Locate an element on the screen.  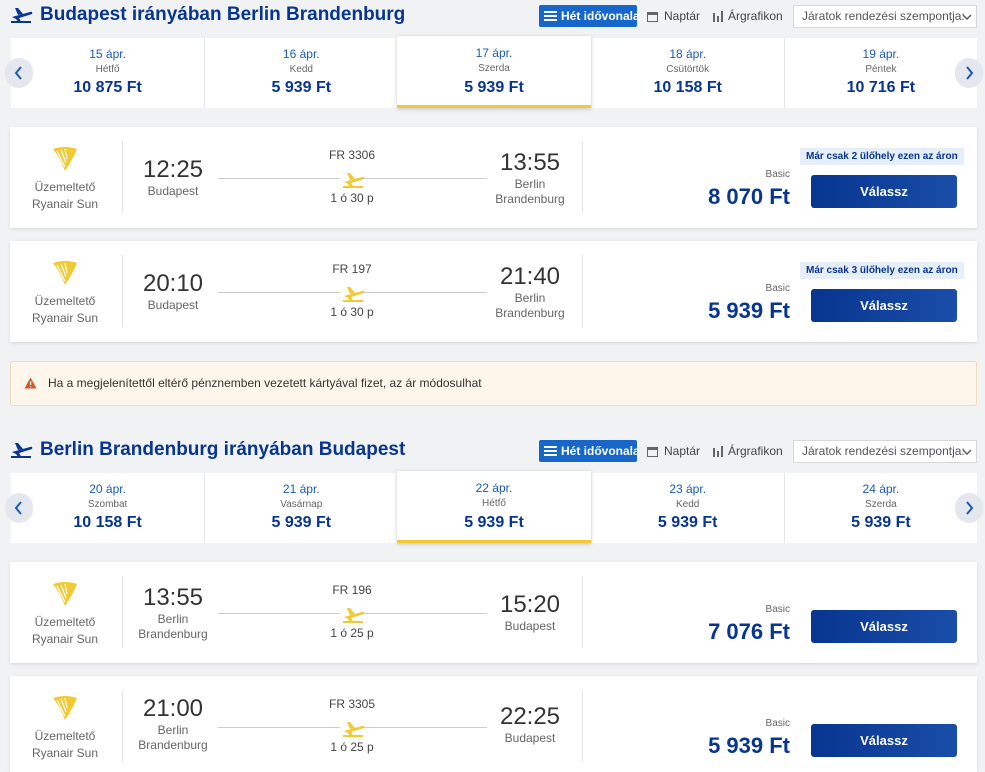
day-date: 21 ápr. is located at coordinates (301, 489).